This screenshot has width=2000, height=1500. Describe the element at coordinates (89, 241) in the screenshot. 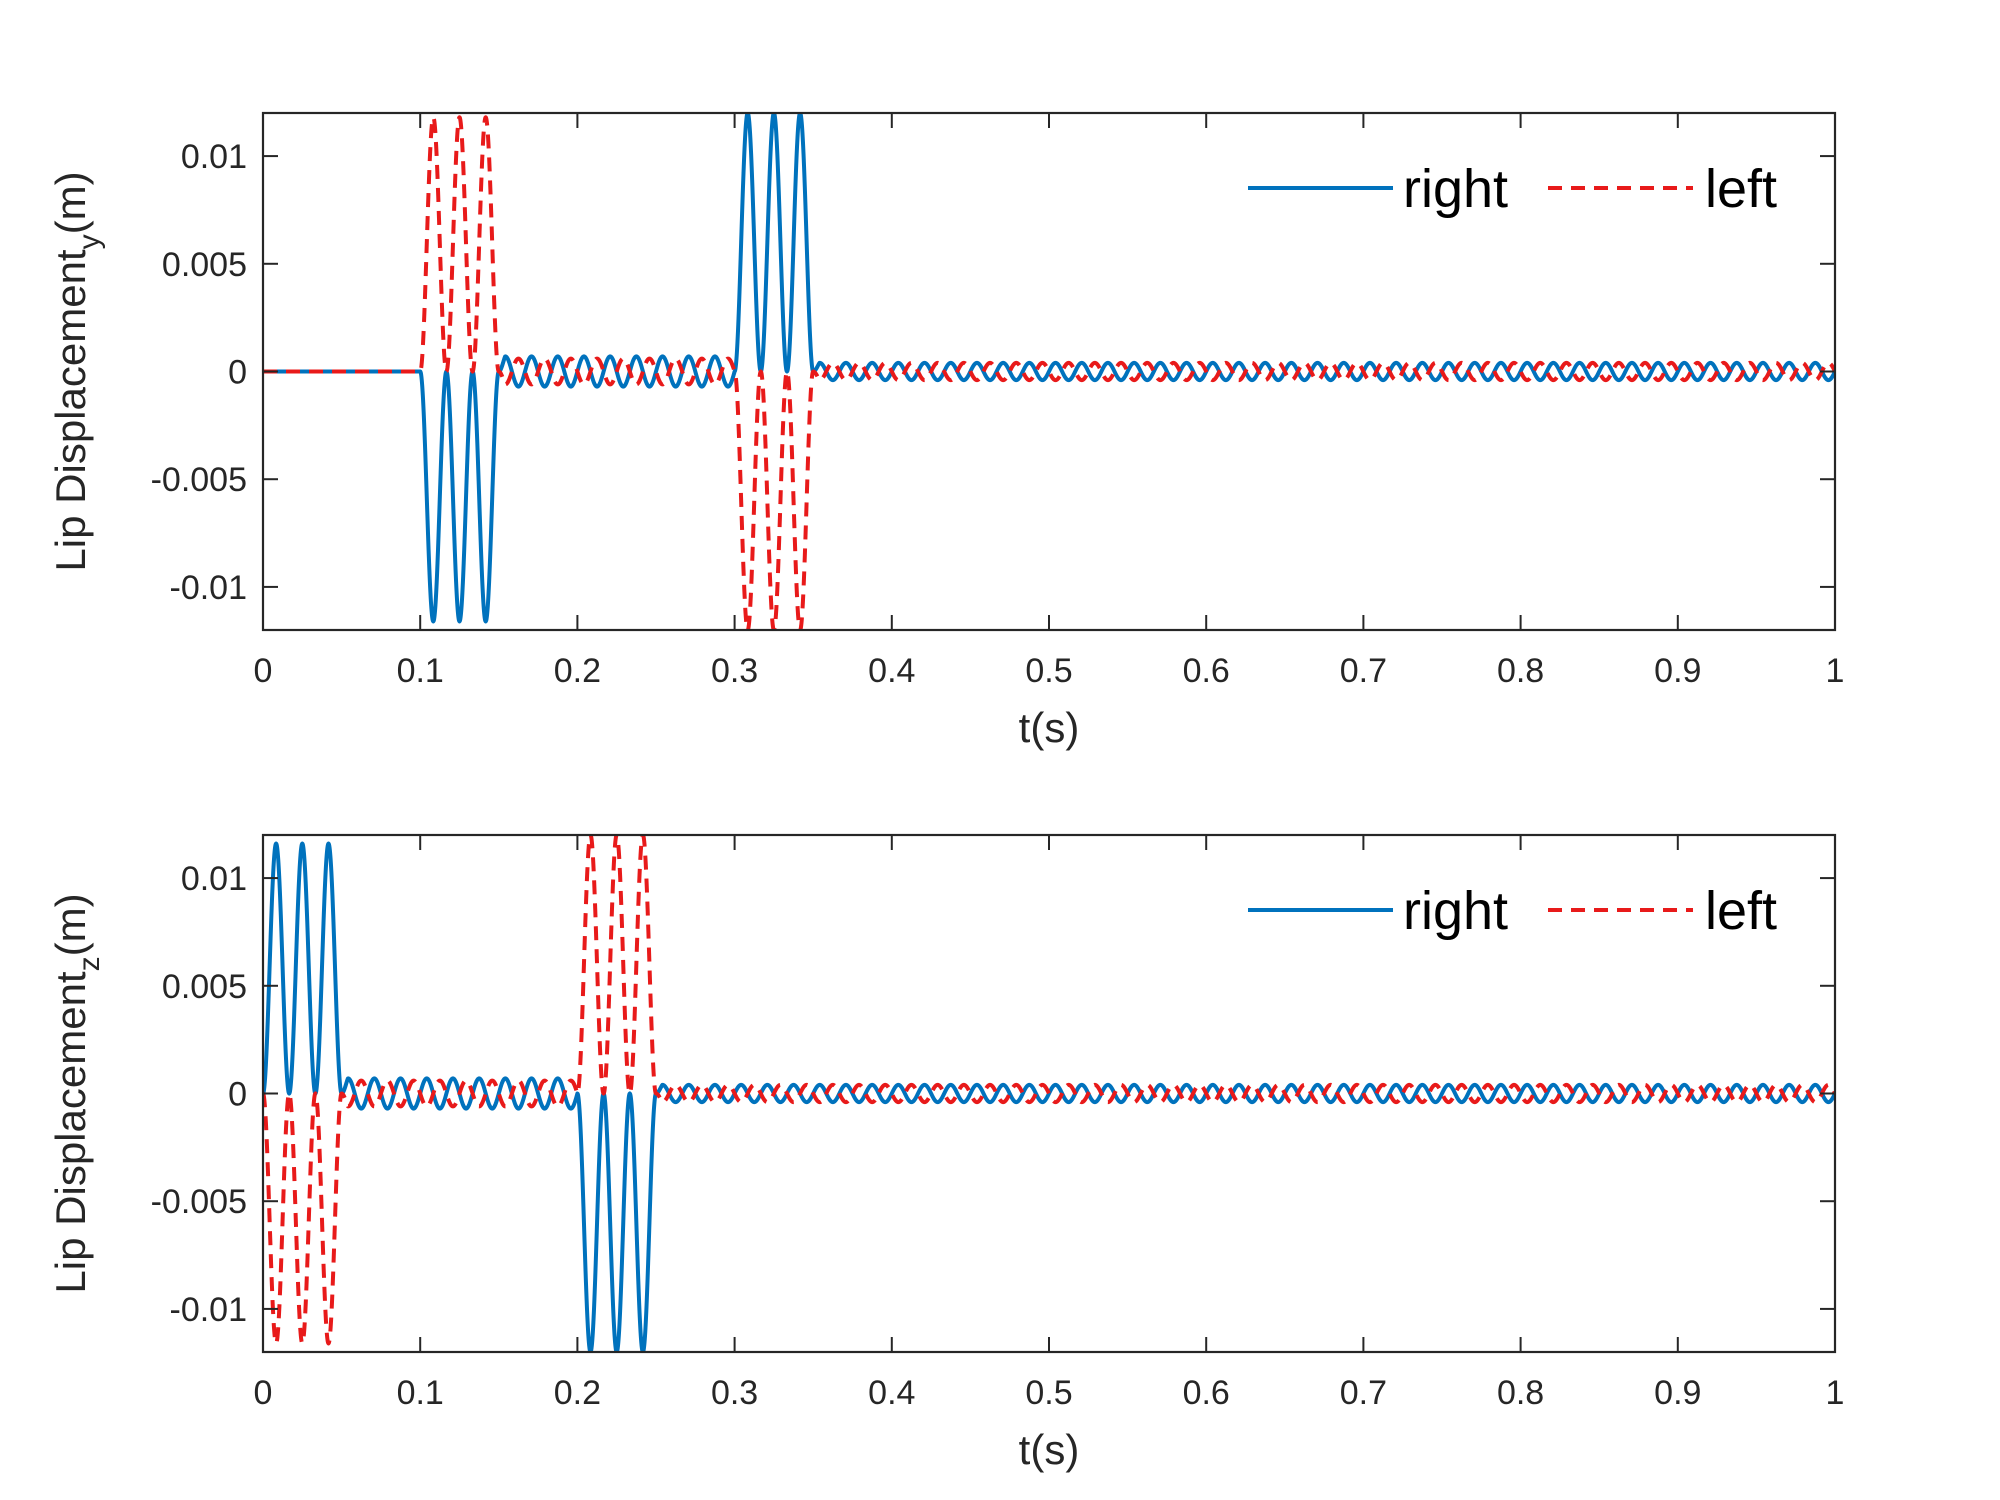

I see `y-axis-label-subscript: y` at that location.